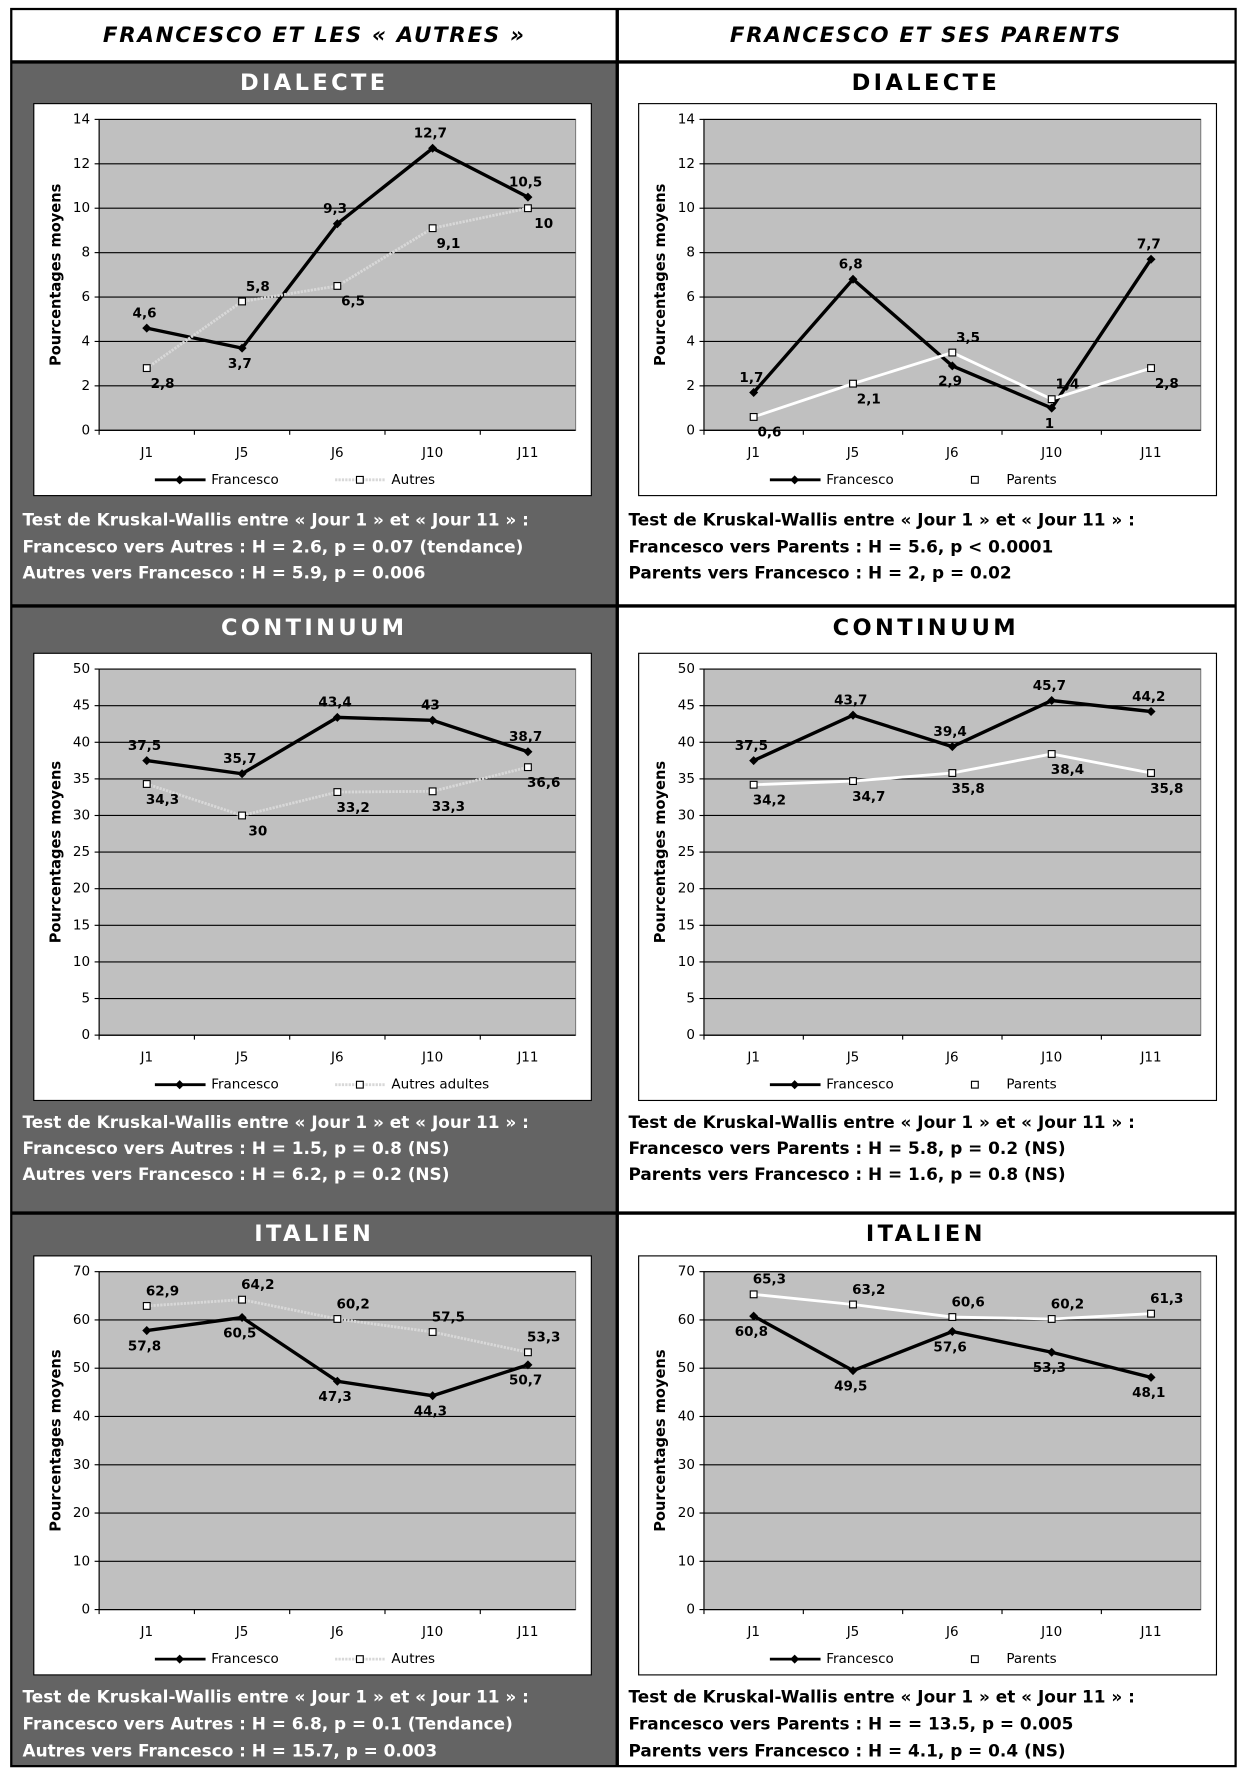 Image resolution: width=1239 pixels, height=1771 pixels. I want to click on y-tick-label: 70, so click(81, 1272).